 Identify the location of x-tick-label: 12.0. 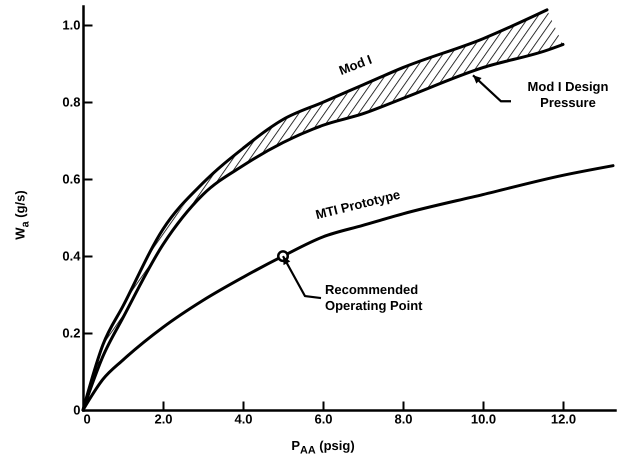
(563, 419).